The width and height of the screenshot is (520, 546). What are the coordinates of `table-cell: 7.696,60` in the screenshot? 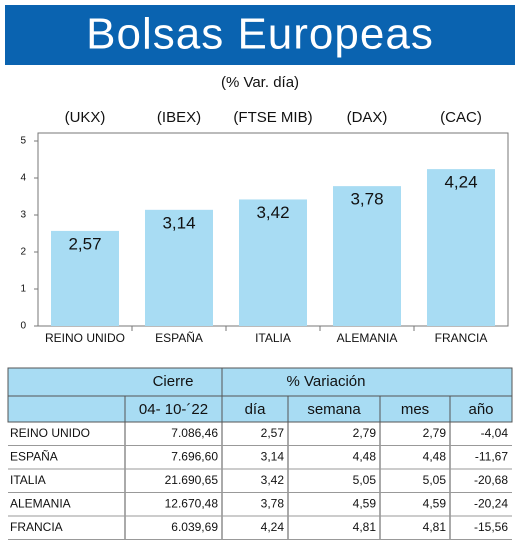 It's located at (194, 457).